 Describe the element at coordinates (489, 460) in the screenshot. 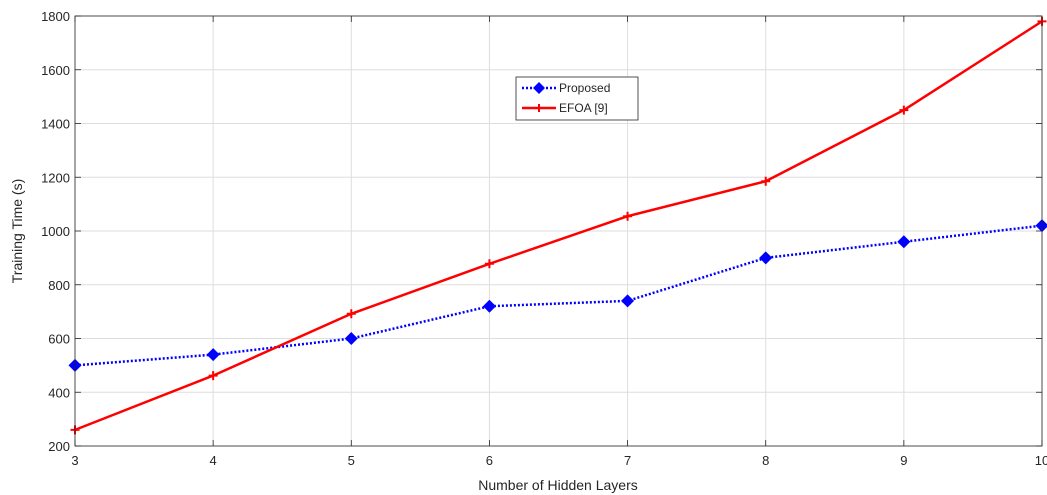

I see `x-tick-label: 6` at that location.